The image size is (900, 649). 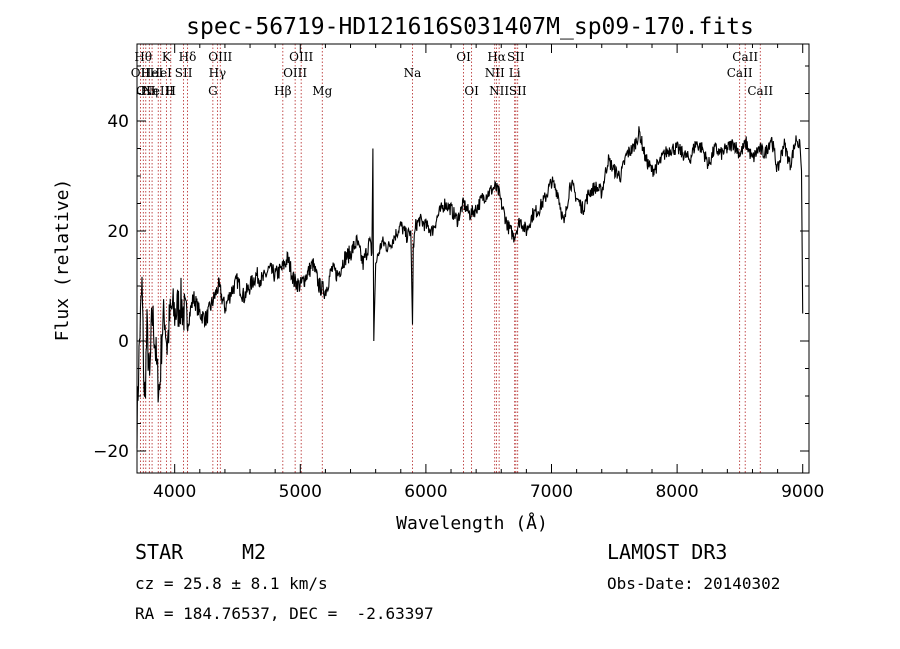 What do you see at coordinates (111, 452) in the screenshot?
I see `y-tick-label--20: −20` at bounding box center [111, 452].